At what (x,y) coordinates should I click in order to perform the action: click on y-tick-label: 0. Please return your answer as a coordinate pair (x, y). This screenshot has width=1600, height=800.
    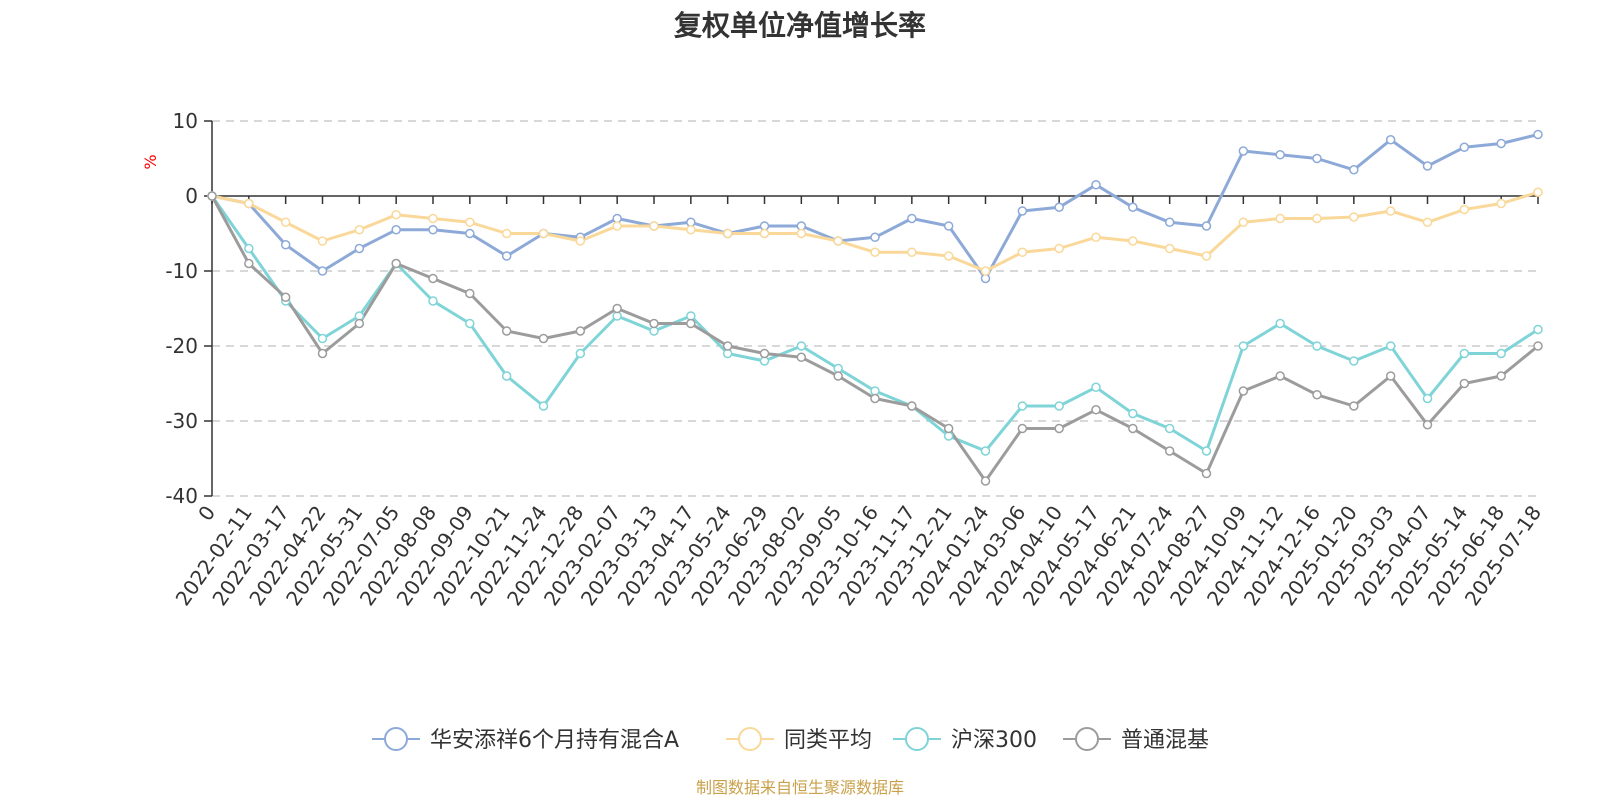
    Looking at the image, I should click on (191, 196).